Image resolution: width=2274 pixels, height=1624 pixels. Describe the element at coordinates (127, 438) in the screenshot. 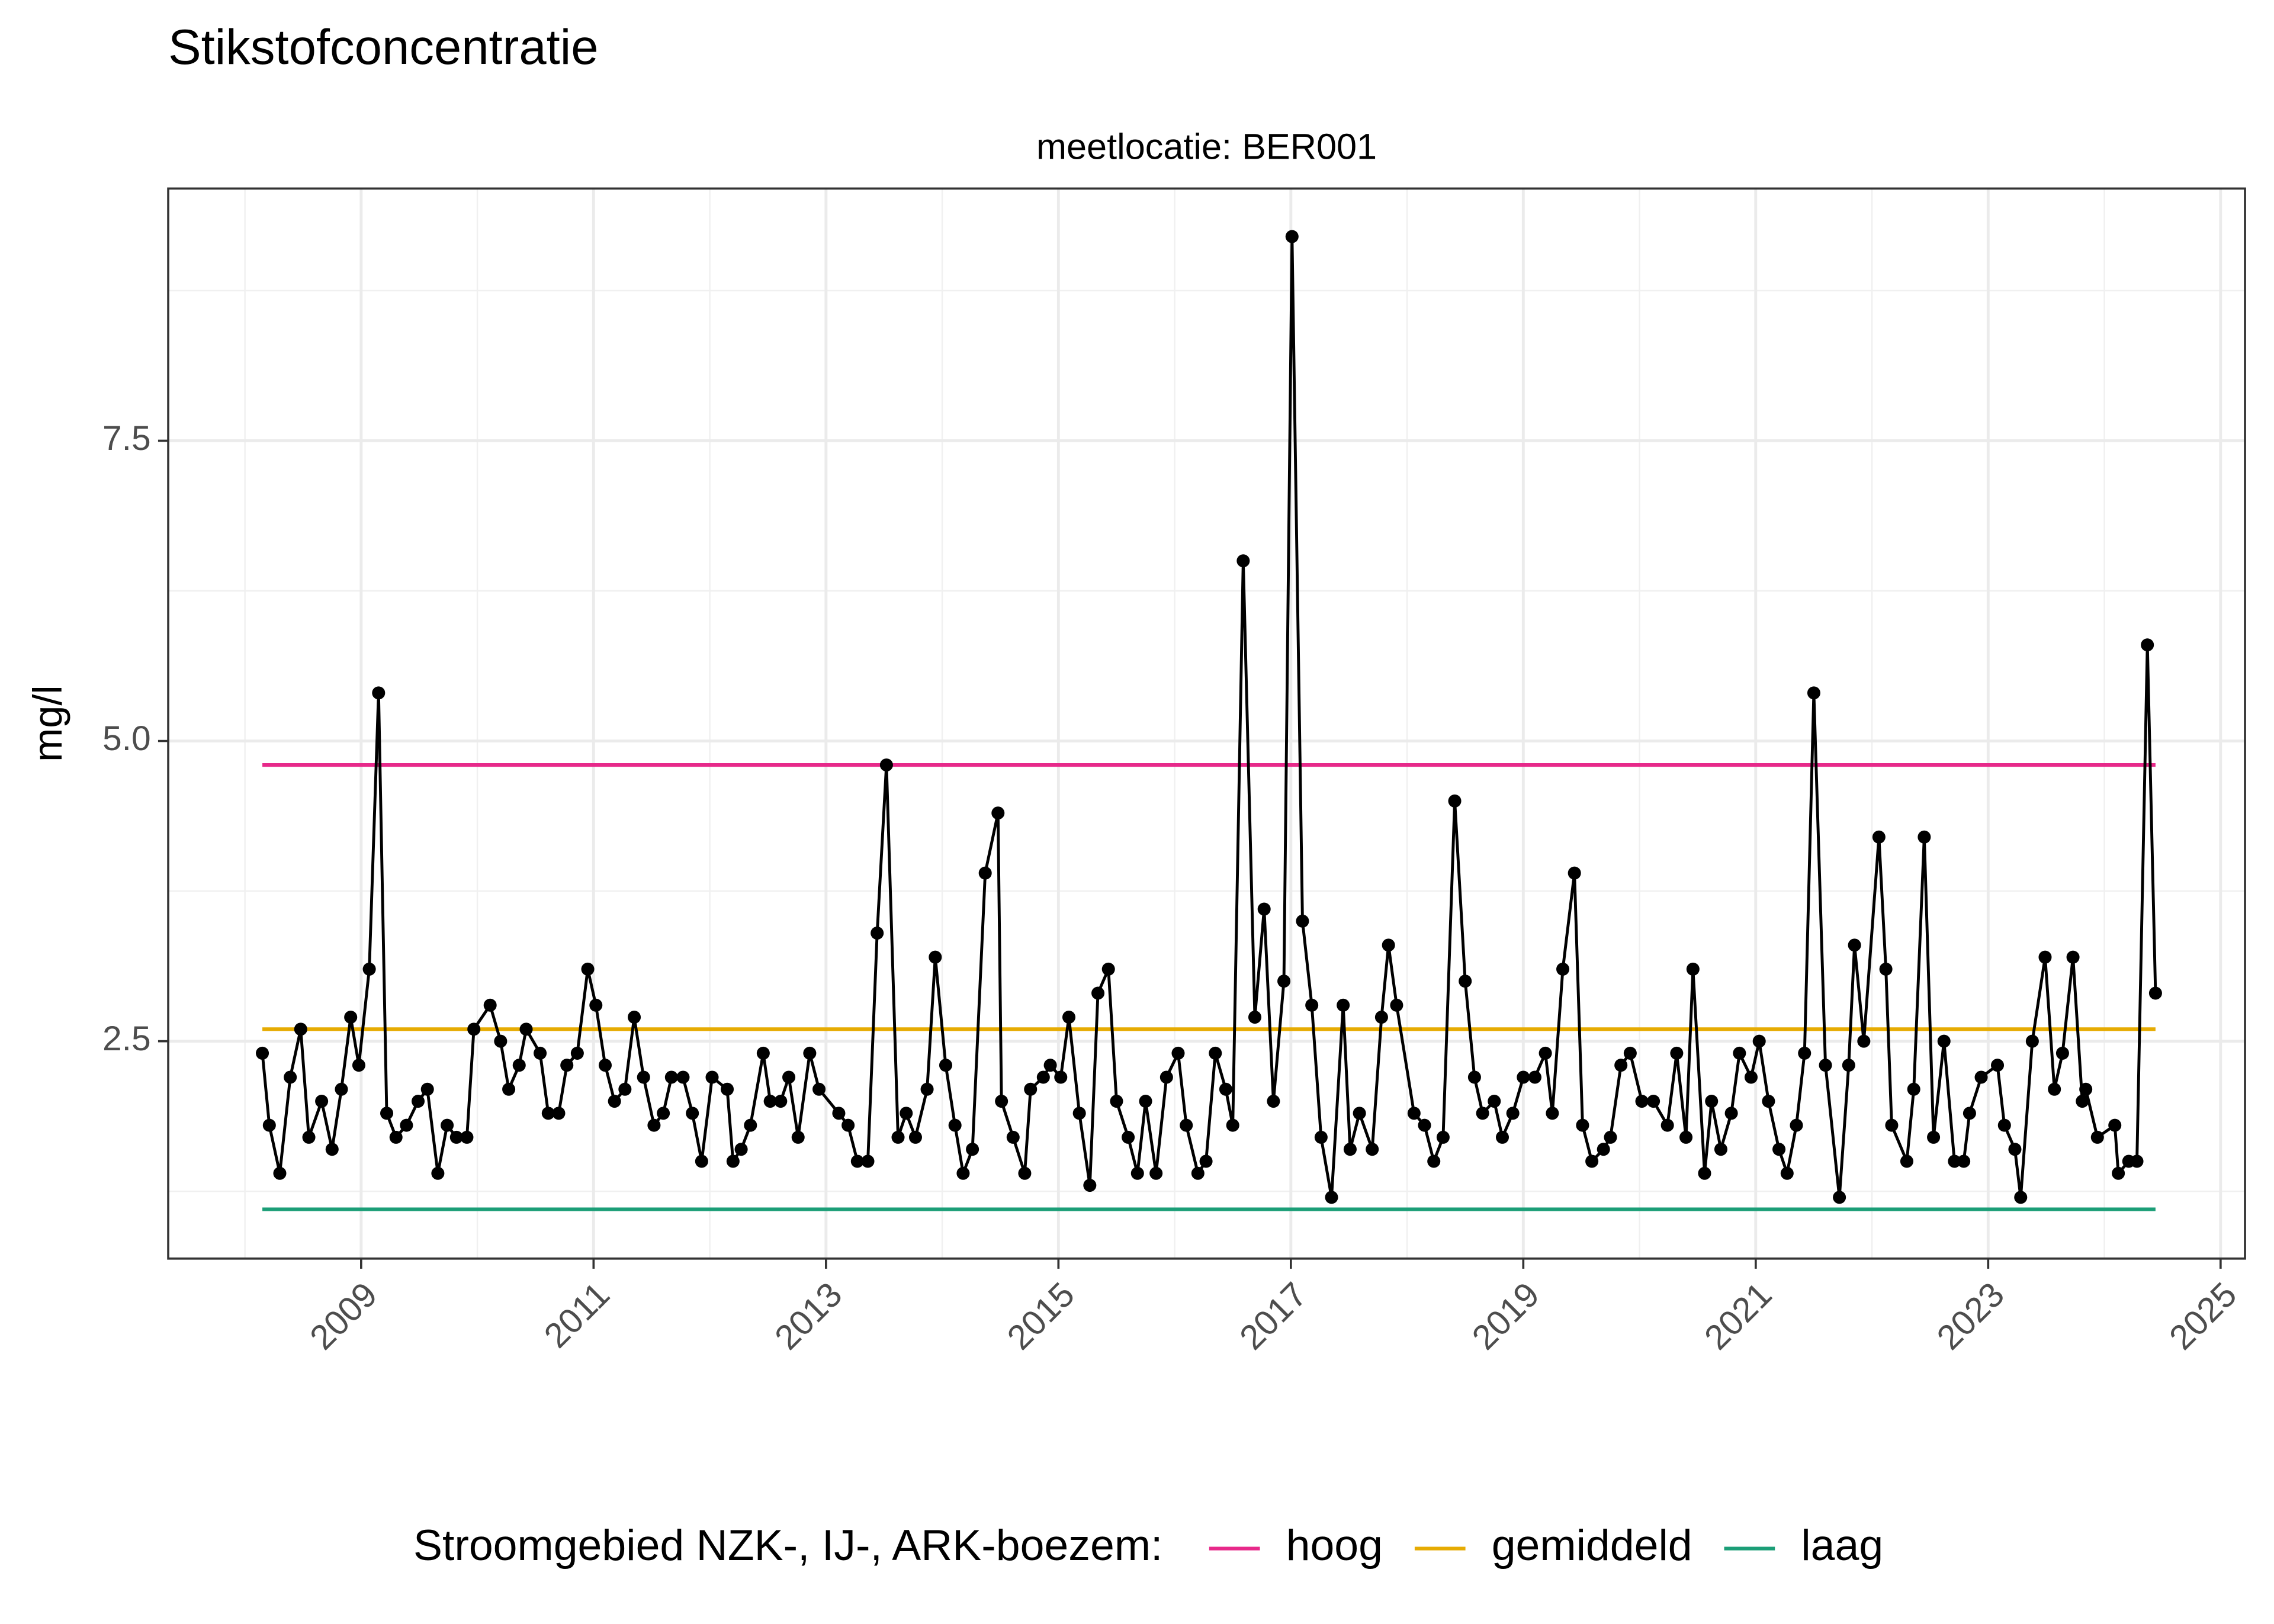

I see `y-tick-label: 7.5` at that location.